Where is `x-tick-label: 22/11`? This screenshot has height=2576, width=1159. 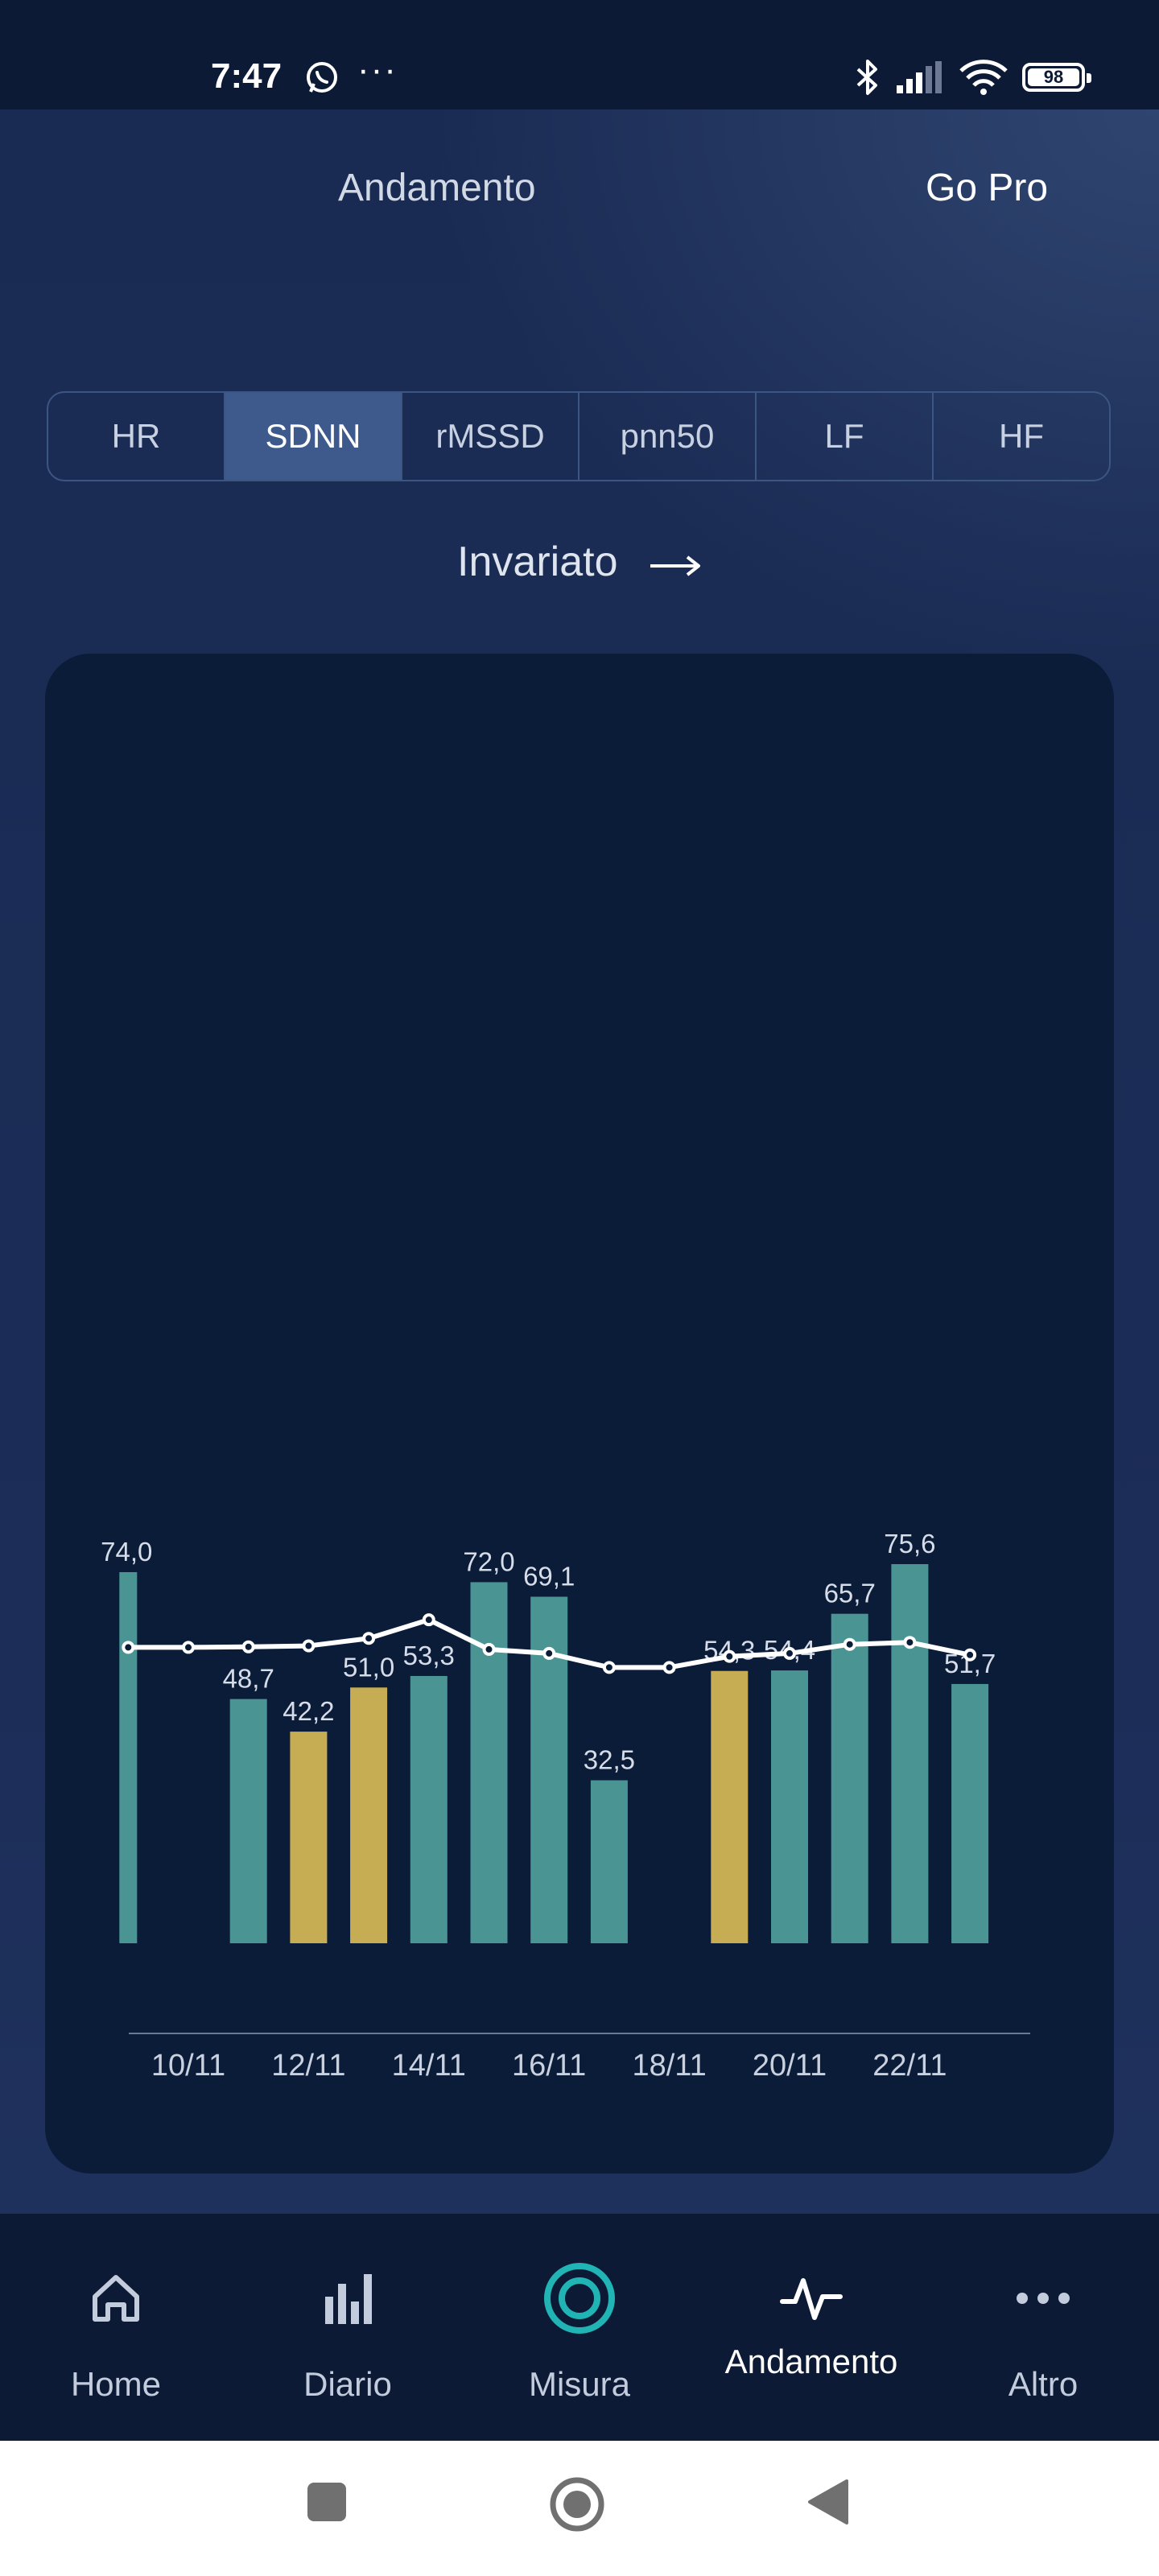 x-tick-label: 22/11 is located at coordinates (909, 2066).